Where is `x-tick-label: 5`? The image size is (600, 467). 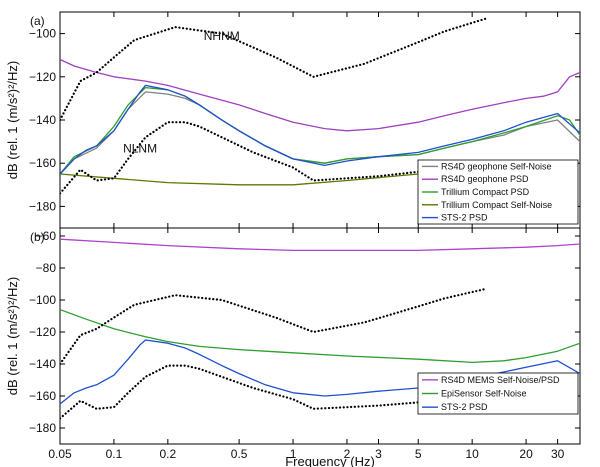 x-tick-label: 5 is located at coordinates (418, 454).